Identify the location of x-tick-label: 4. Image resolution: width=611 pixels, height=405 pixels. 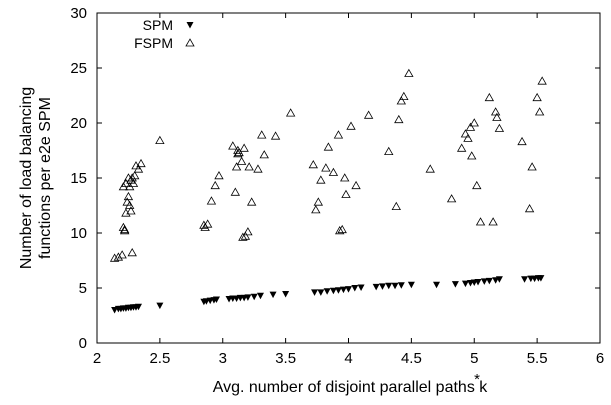
(348, 358).